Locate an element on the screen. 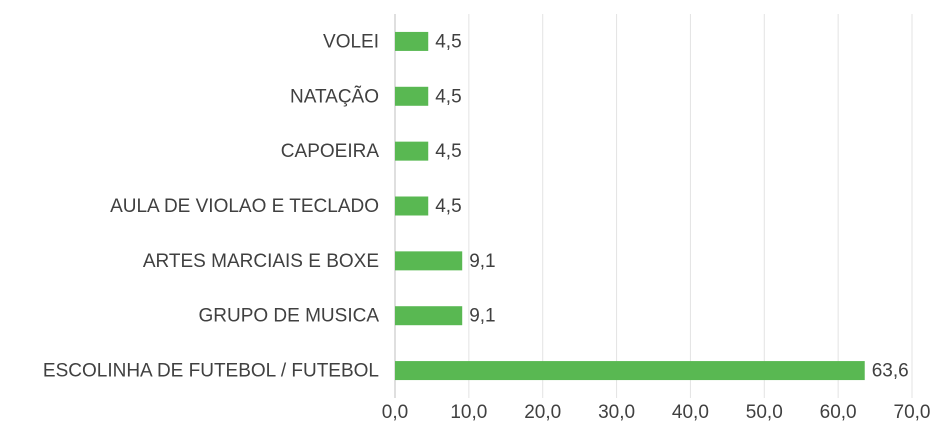  x-tick-label: 20,0 is located at coordinates (542, 412).